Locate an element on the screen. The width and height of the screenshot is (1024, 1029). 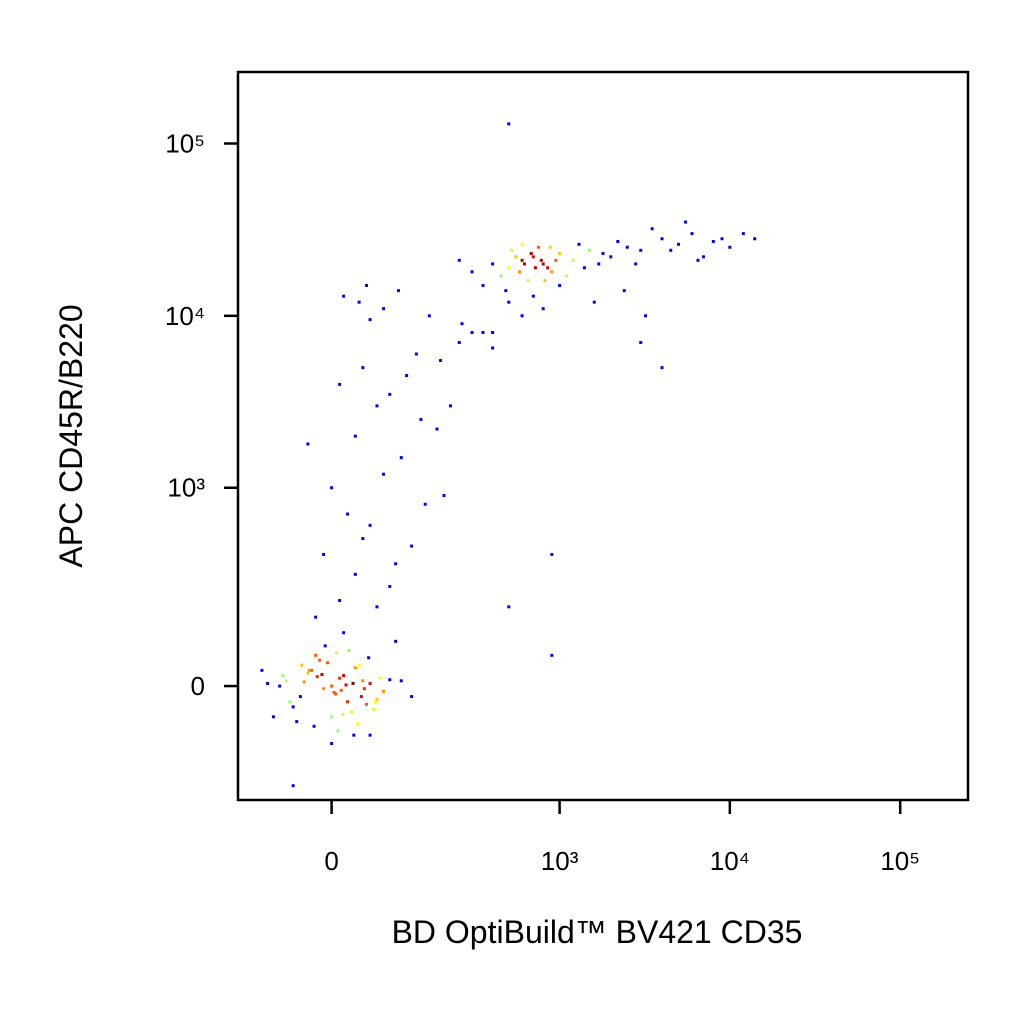
y-tick-label: 10⁴ is located at coordinates (185, 316).